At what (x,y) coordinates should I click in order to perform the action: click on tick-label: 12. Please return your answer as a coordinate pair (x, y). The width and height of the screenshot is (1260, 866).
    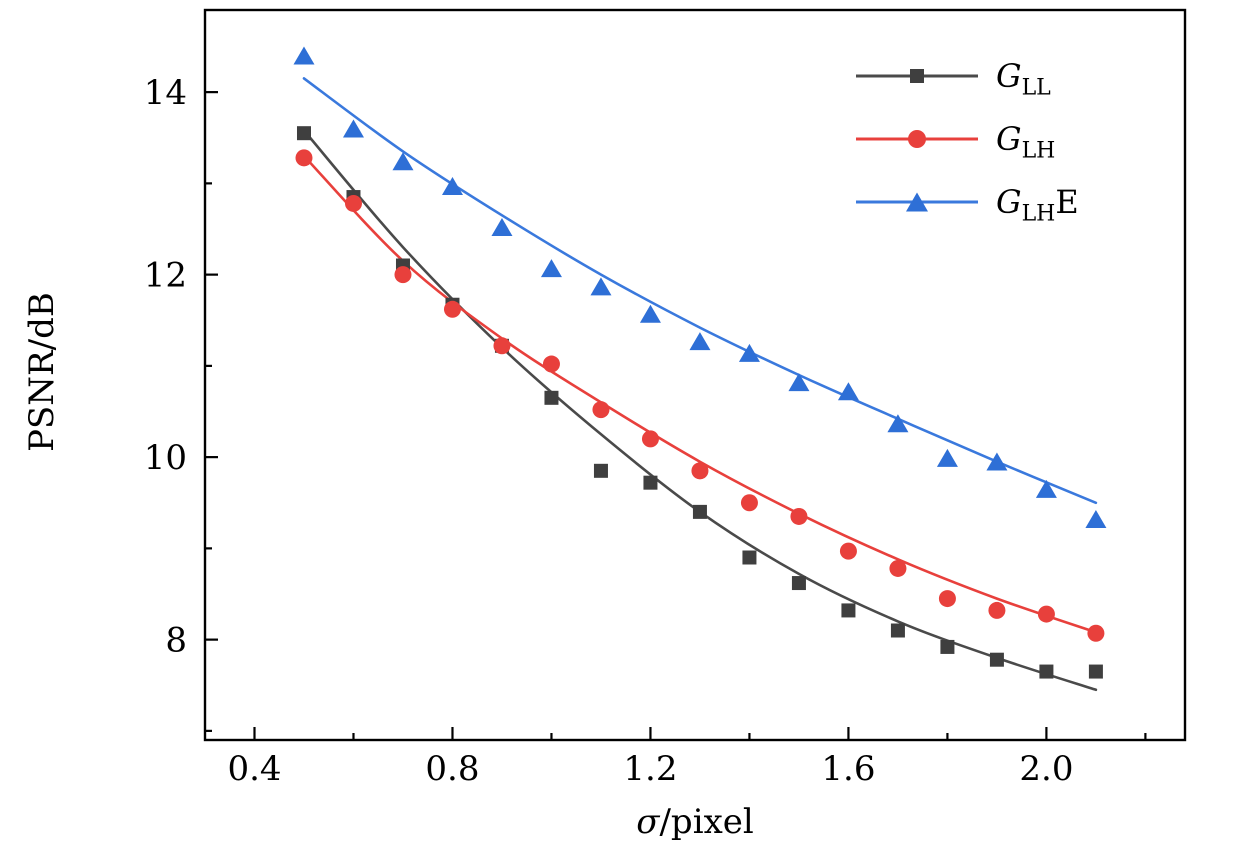
    Looking at the image, I should click on (165, 276).